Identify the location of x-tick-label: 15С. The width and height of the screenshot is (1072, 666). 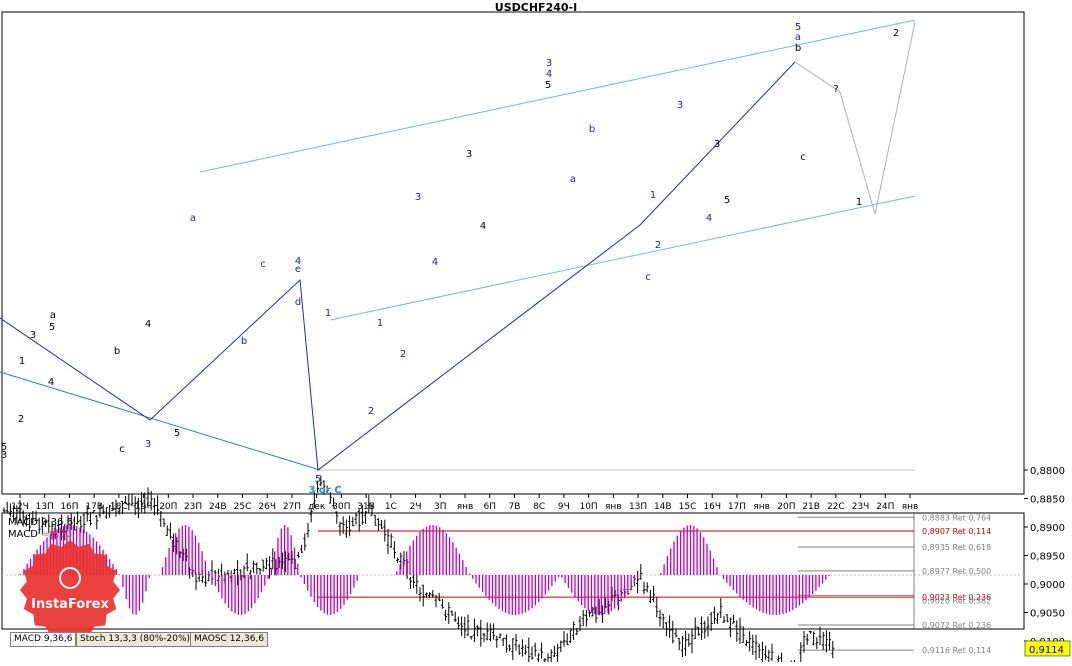
(688, 507).